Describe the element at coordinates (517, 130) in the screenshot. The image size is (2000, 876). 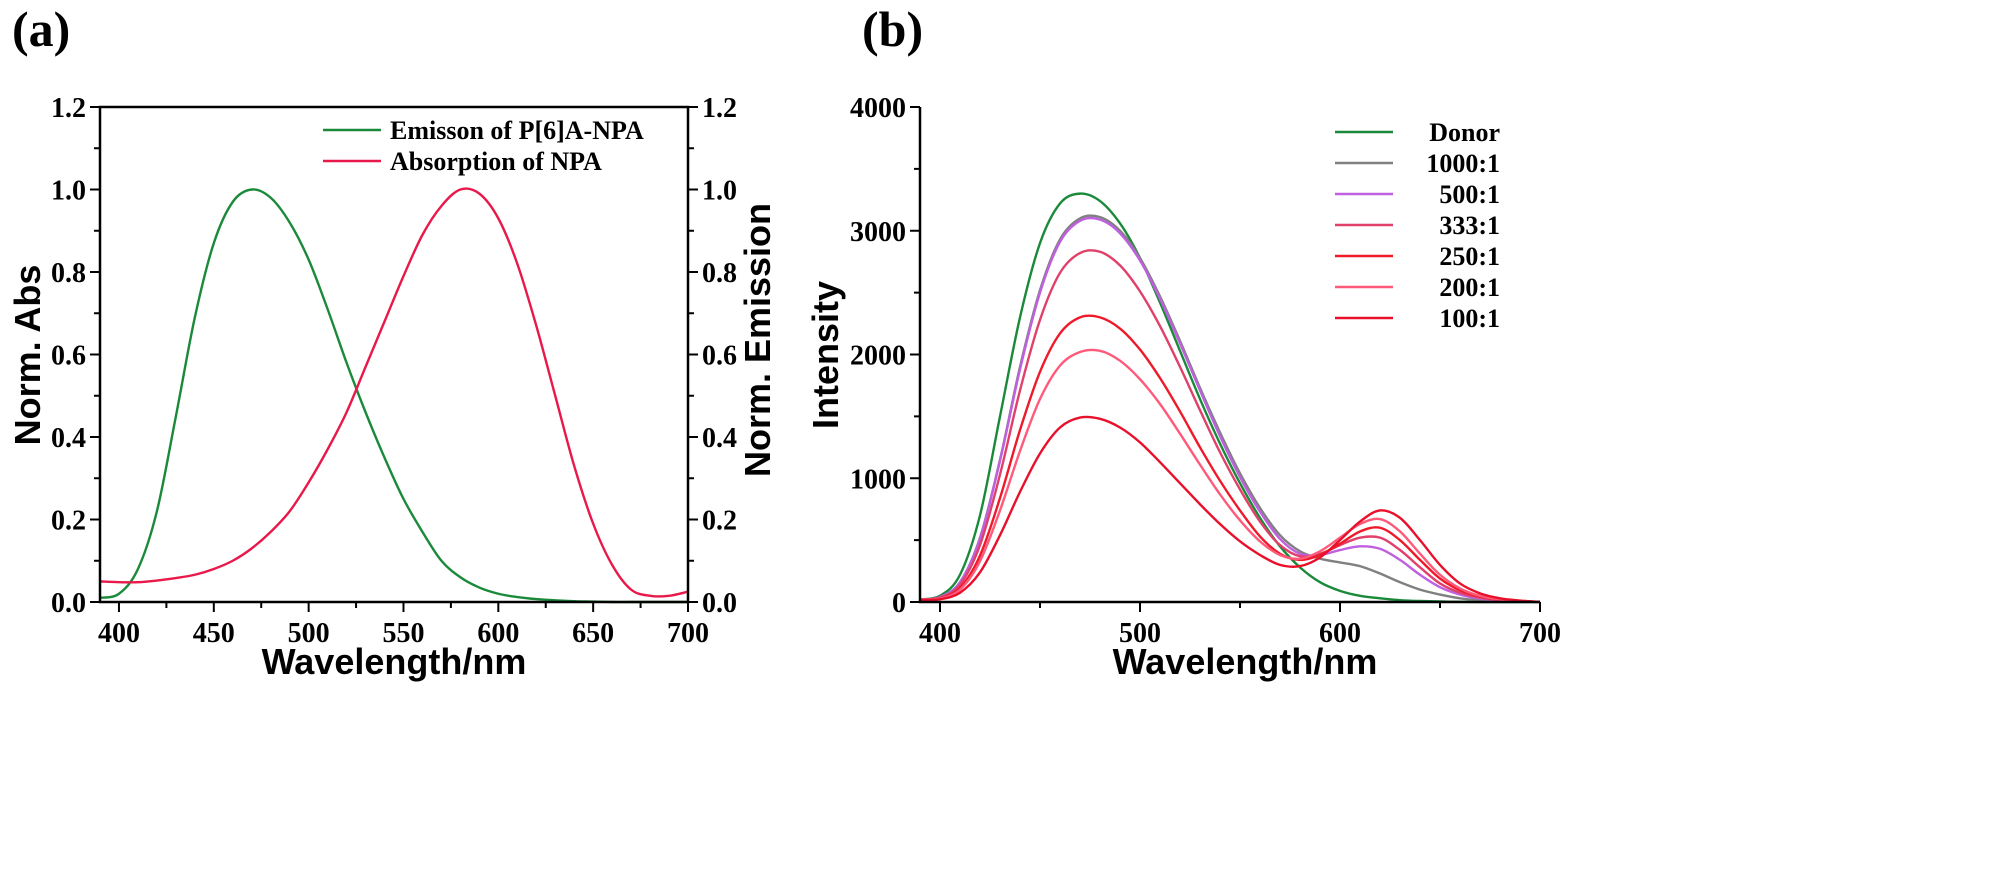
I see `a-legend-label-emisson-of-p-6-a-npa: Emisson of P[6]A-NPA` at that location.